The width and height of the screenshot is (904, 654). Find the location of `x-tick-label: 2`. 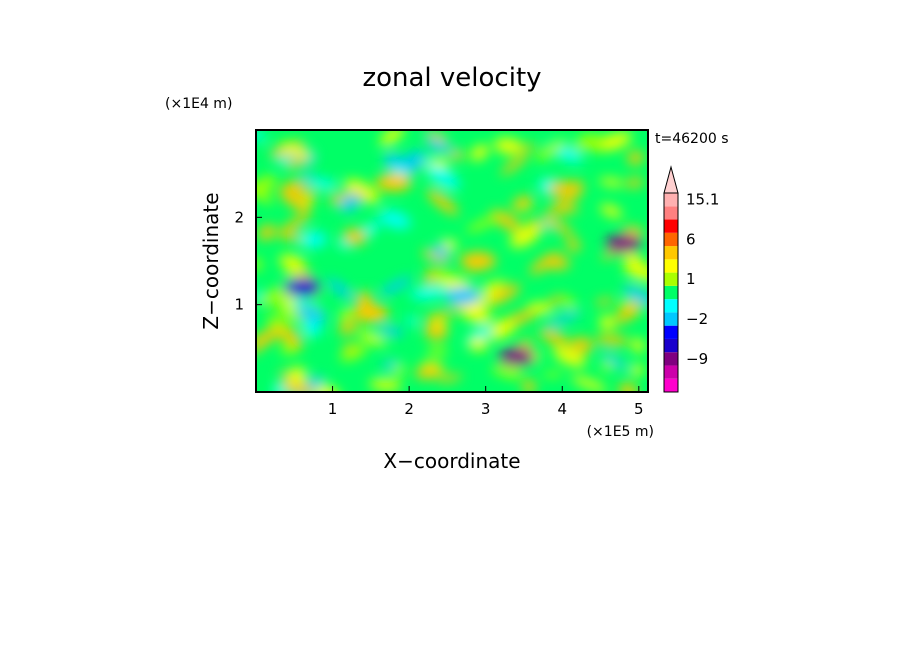

x-tick-label: 2 is located at coordinates (409, 409).